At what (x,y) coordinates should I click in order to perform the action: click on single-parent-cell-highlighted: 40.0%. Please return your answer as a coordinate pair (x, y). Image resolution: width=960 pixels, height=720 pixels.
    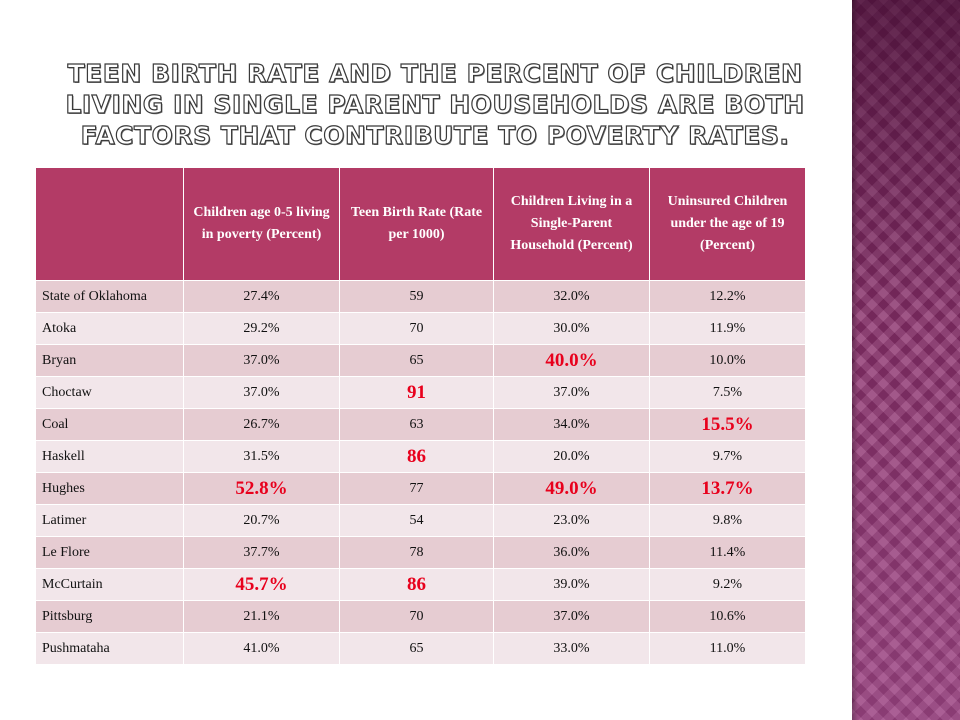
    Looking at the image, I should click on (571, 360).